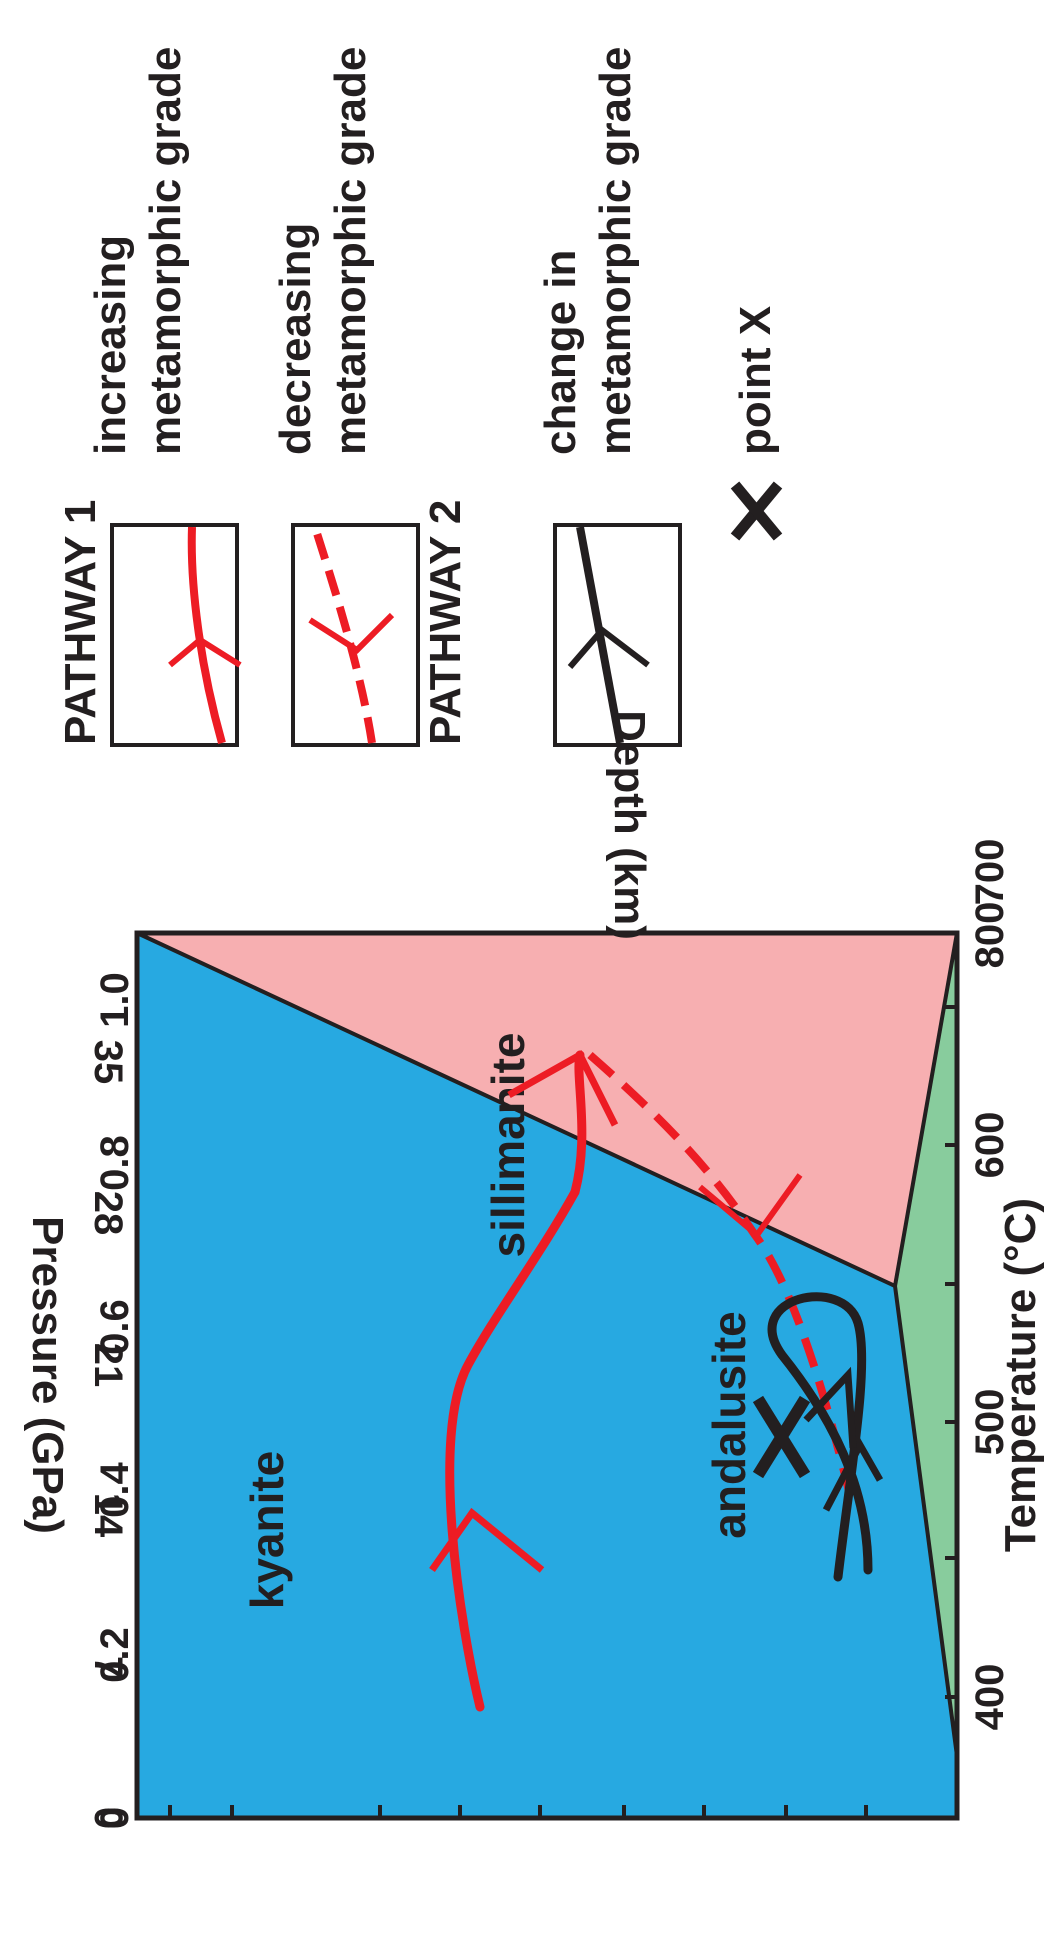 This screenshot has width=1046, height=1955. What do you see at coordinates (108, 1667) in the screenshot?
I see `depth-tick-label: 7` at bounding box center [108, 1667].